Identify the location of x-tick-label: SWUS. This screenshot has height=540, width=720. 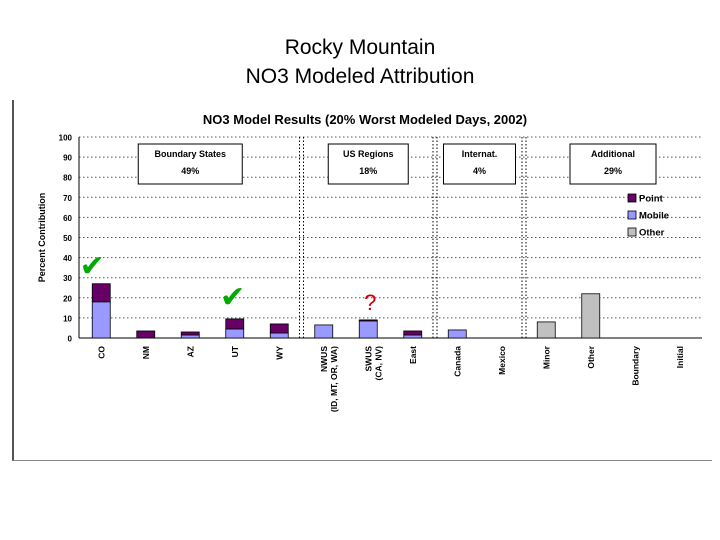
(368, 359).